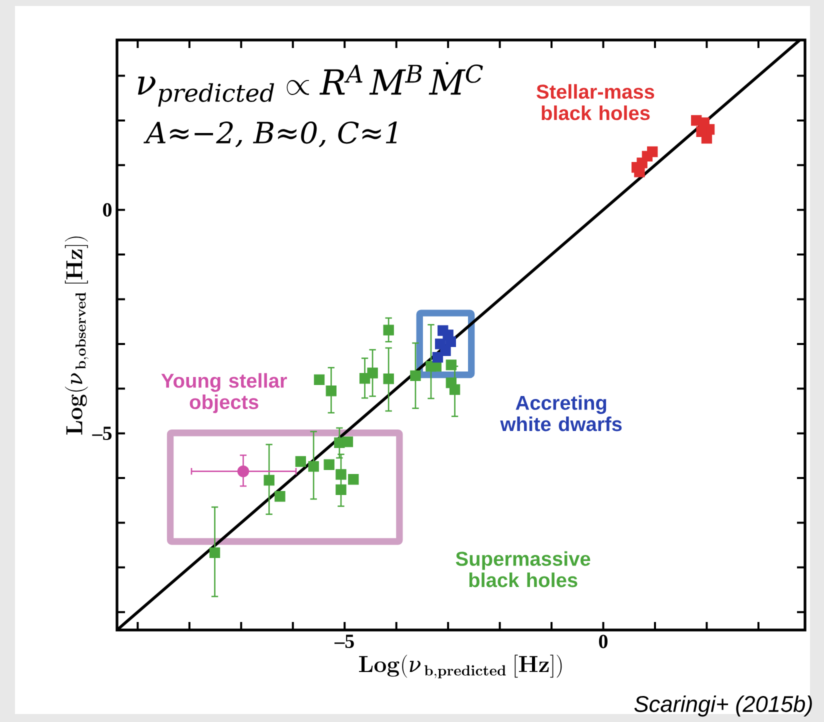 The image size is (824, 722). Describe the element at coordinates (310, 84) in the screenshot. I see `annotation: $\nu_{predicted}\propto R^{A}\,M^{B}\,\dot{M}^{C}$` at that location.